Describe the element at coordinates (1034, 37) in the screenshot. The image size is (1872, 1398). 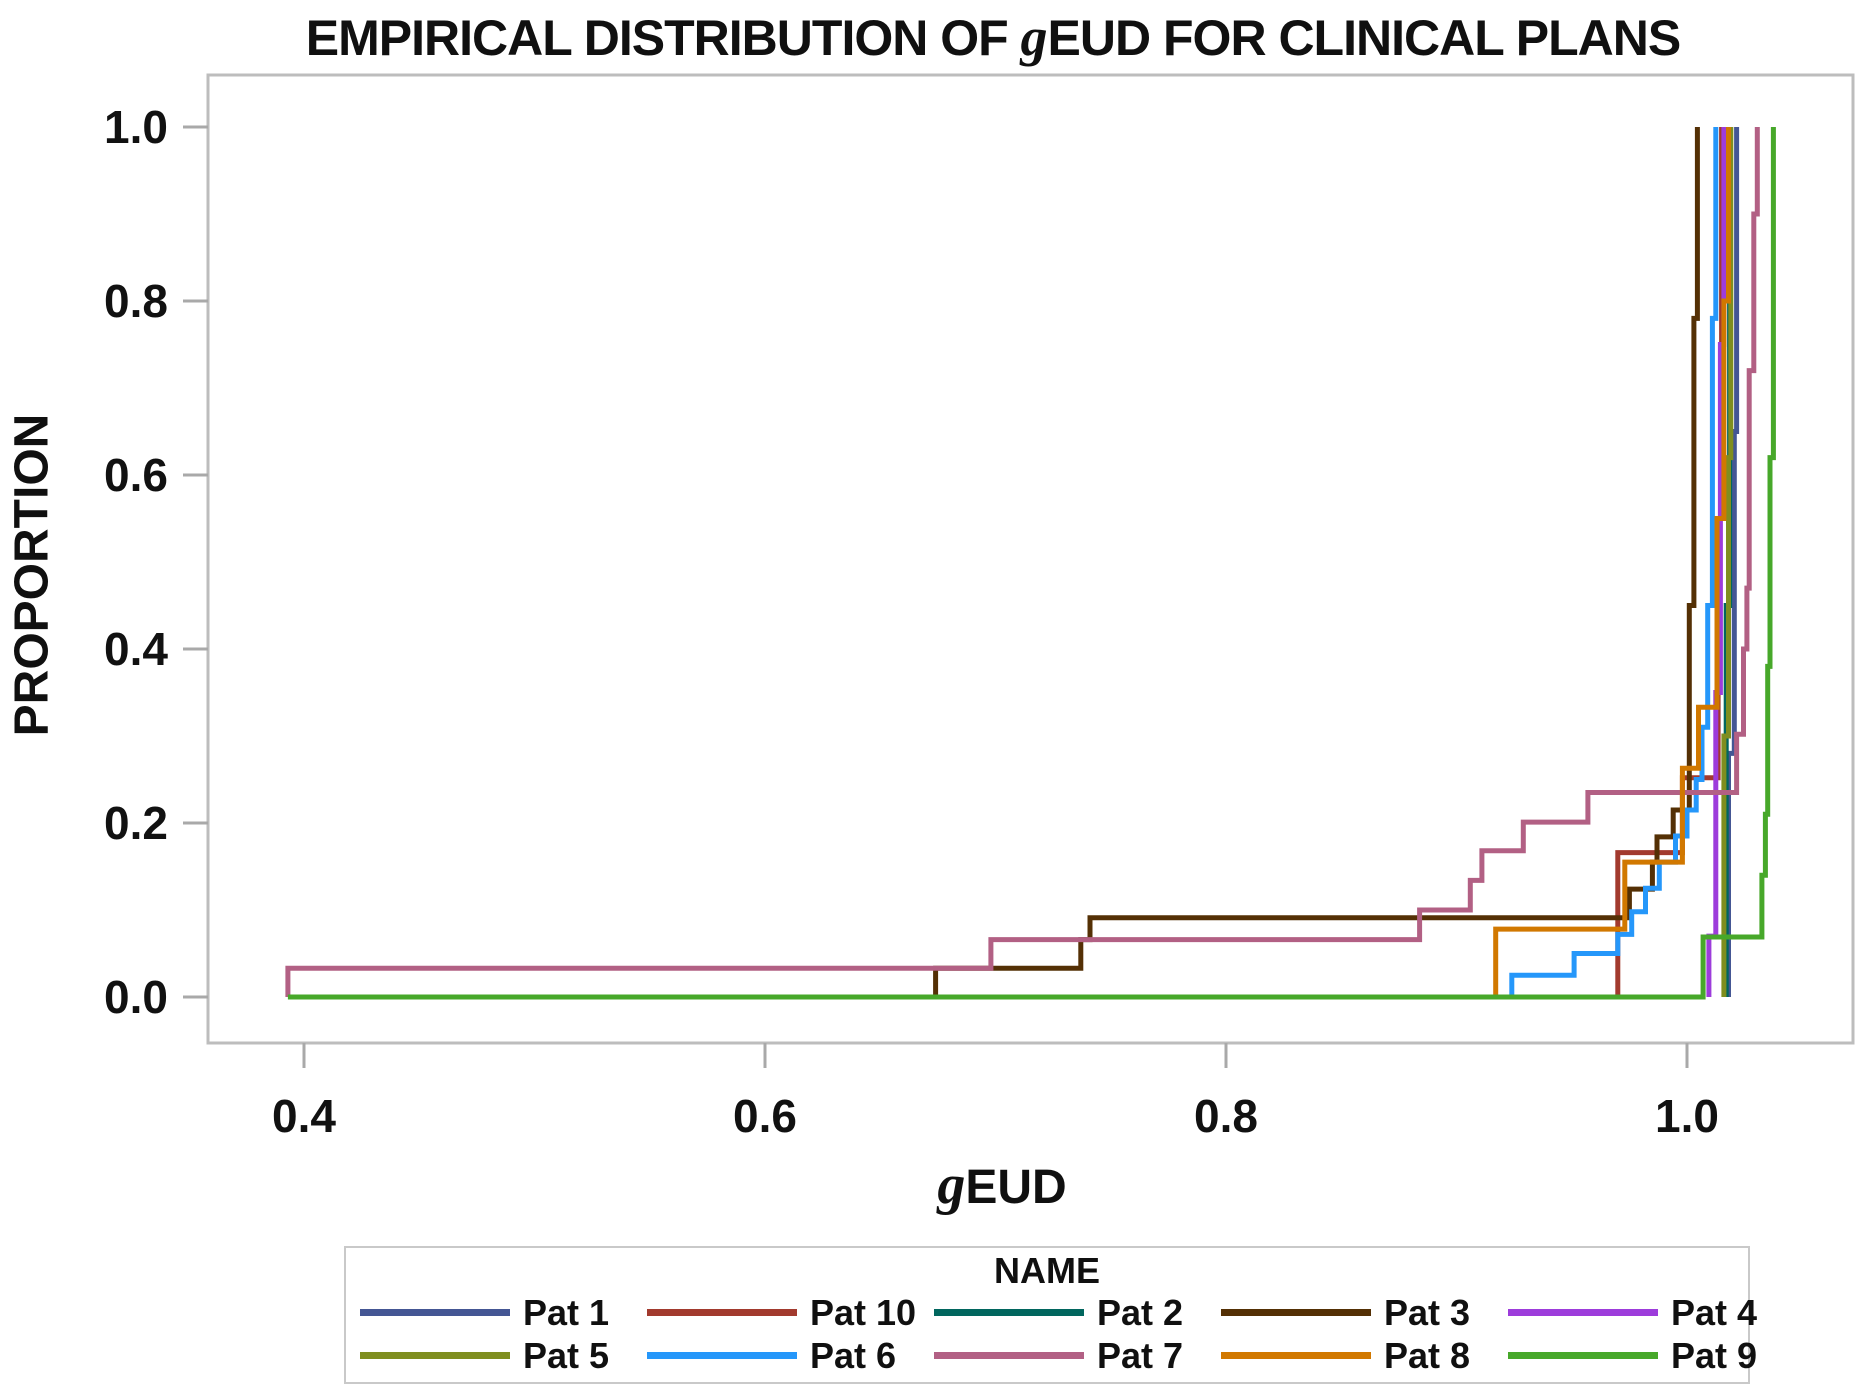
I see `title-italic-g: g` at that location.